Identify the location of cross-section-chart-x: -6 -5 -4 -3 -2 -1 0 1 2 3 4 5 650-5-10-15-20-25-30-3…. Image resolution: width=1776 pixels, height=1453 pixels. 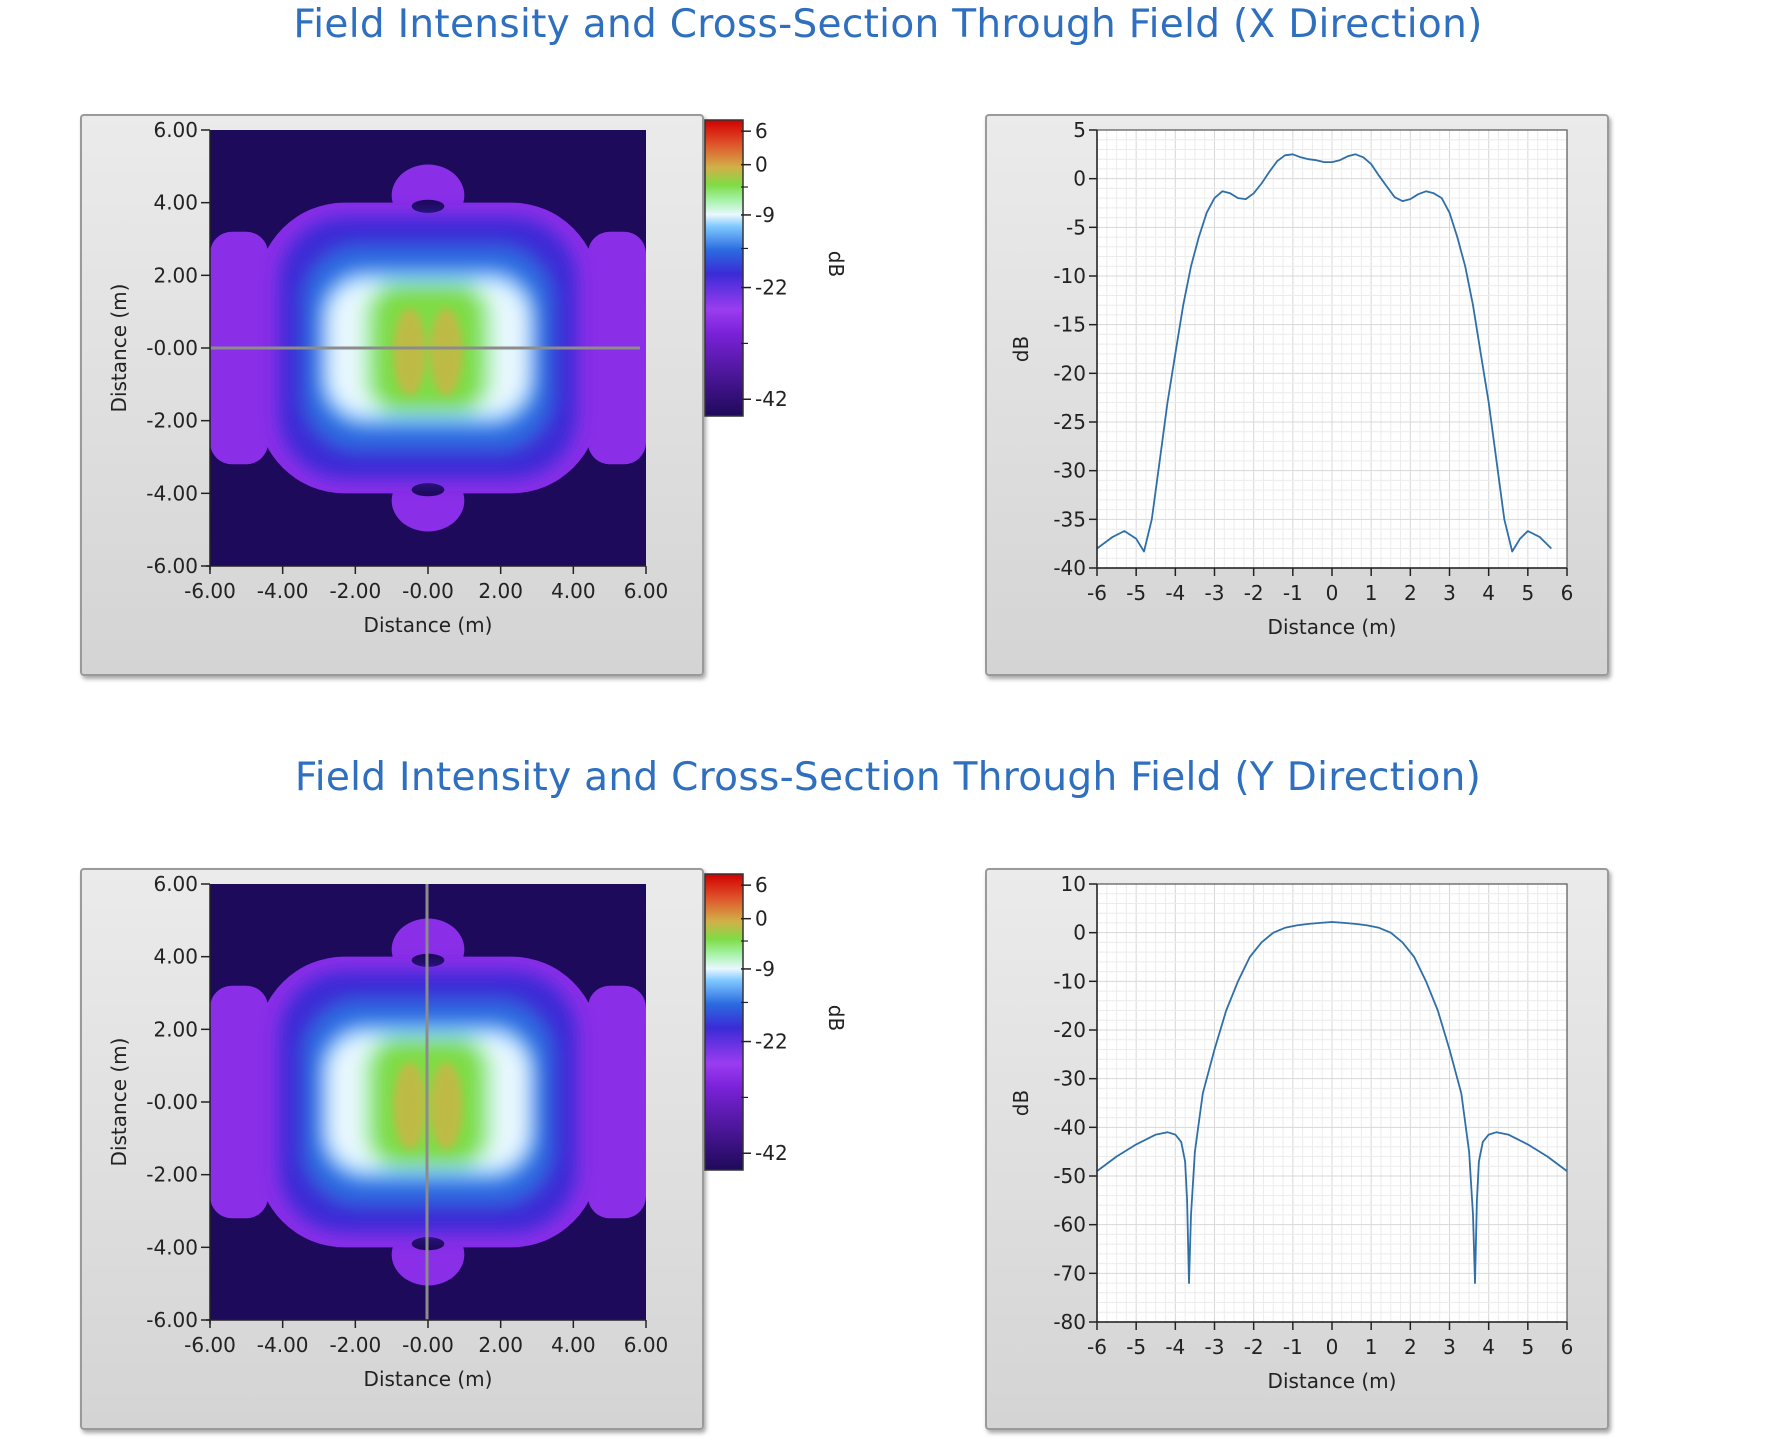
(1297, 395).